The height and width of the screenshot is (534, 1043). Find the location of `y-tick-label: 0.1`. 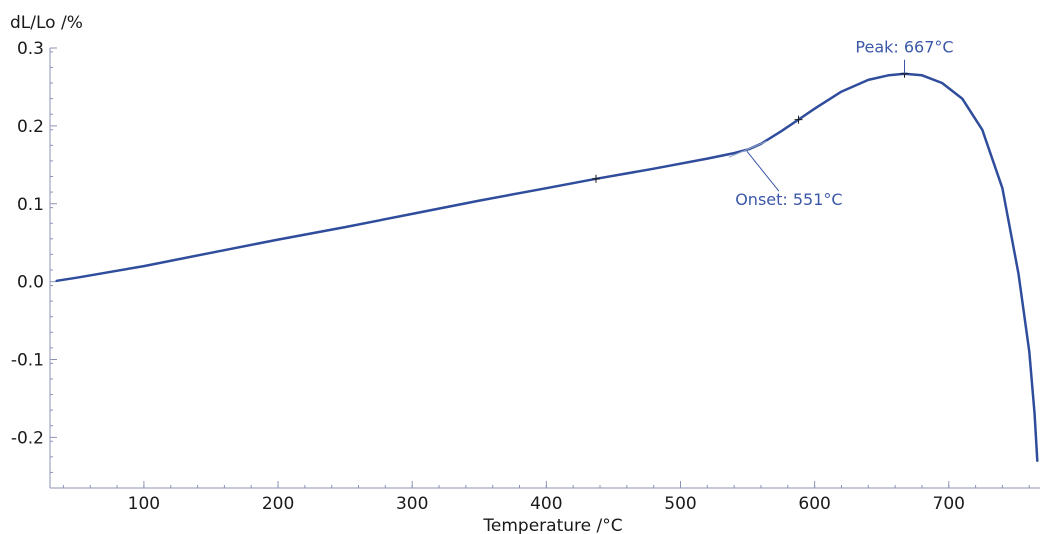

y-tick-label: 0.1 is located at coordinates (30, 205).